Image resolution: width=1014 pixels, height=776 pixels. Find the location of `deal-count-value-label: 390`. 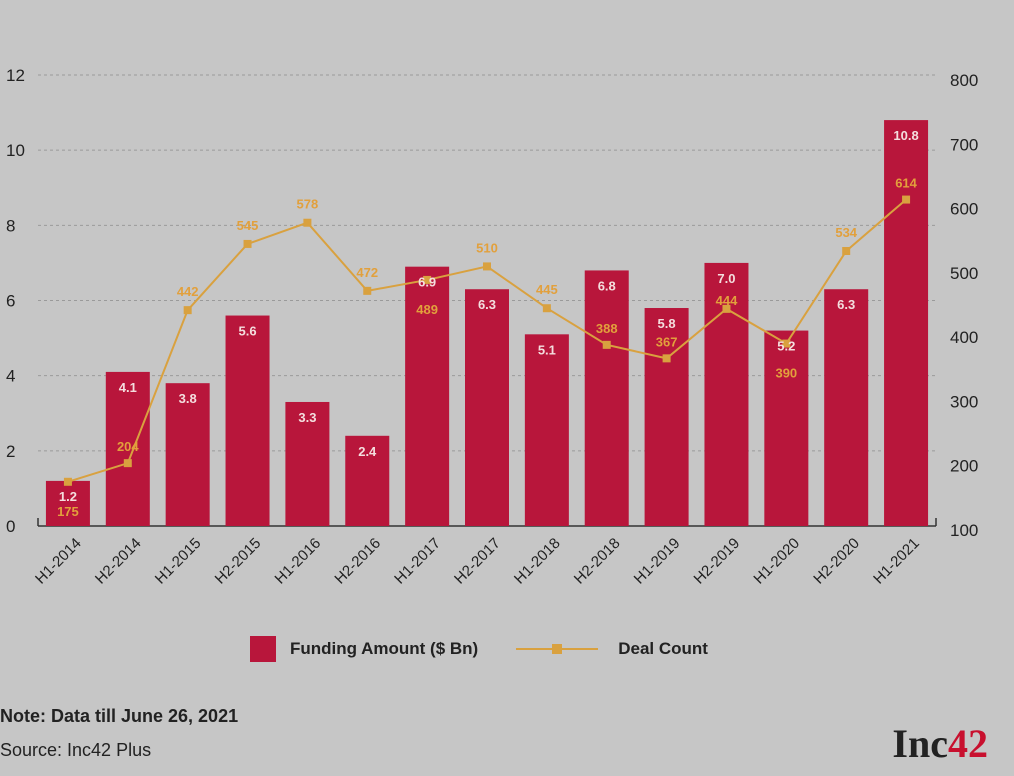

deal-count-value-label: 390 is located at coordinates (786, 373).